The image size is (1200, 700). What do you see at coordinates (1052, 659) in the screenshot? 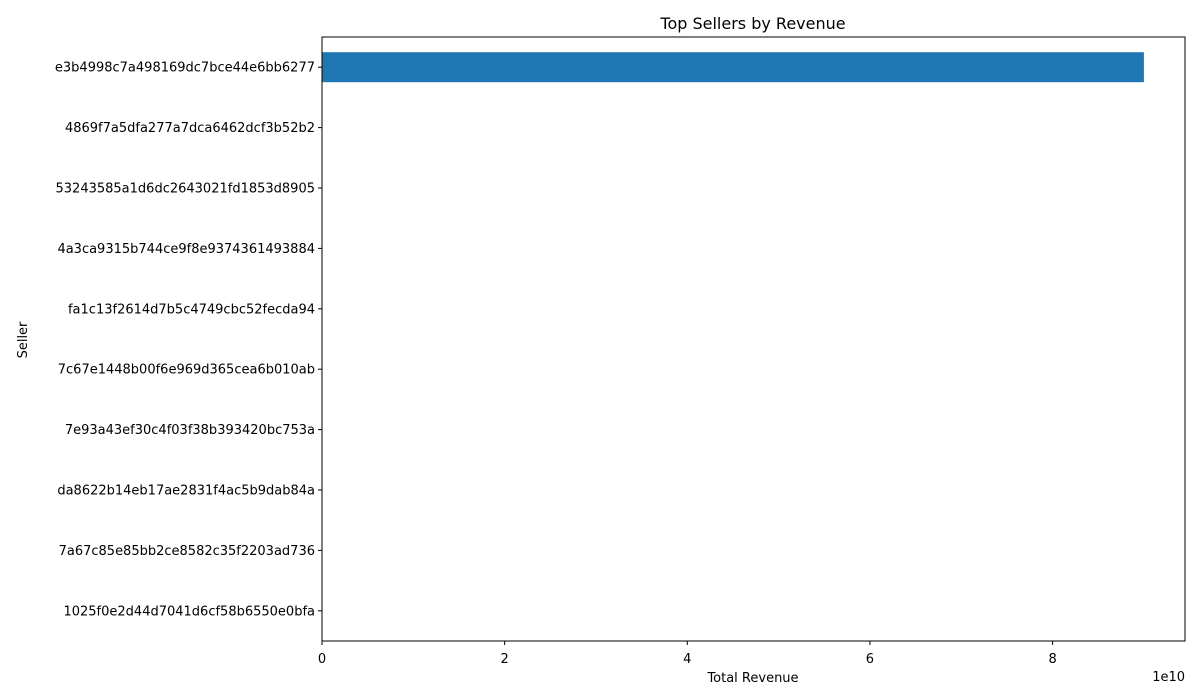
I see `x-tick-label-4: 8` at bounding box center [1052, 659].